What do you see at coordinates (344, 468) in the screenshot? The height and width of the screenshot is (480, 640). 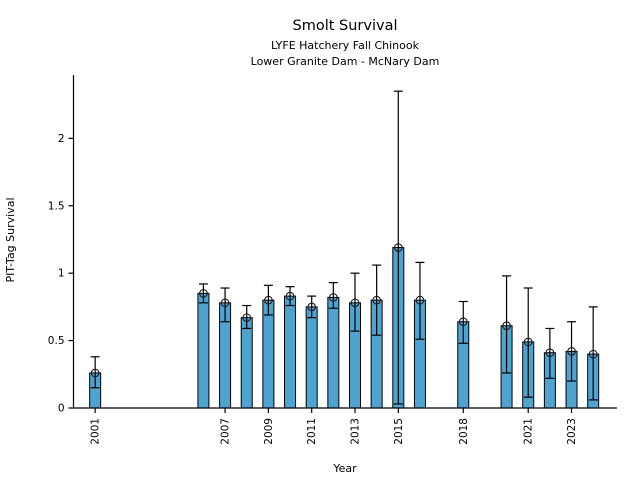 I see `x-axis-label: Year` at bounding box center [344, 468].